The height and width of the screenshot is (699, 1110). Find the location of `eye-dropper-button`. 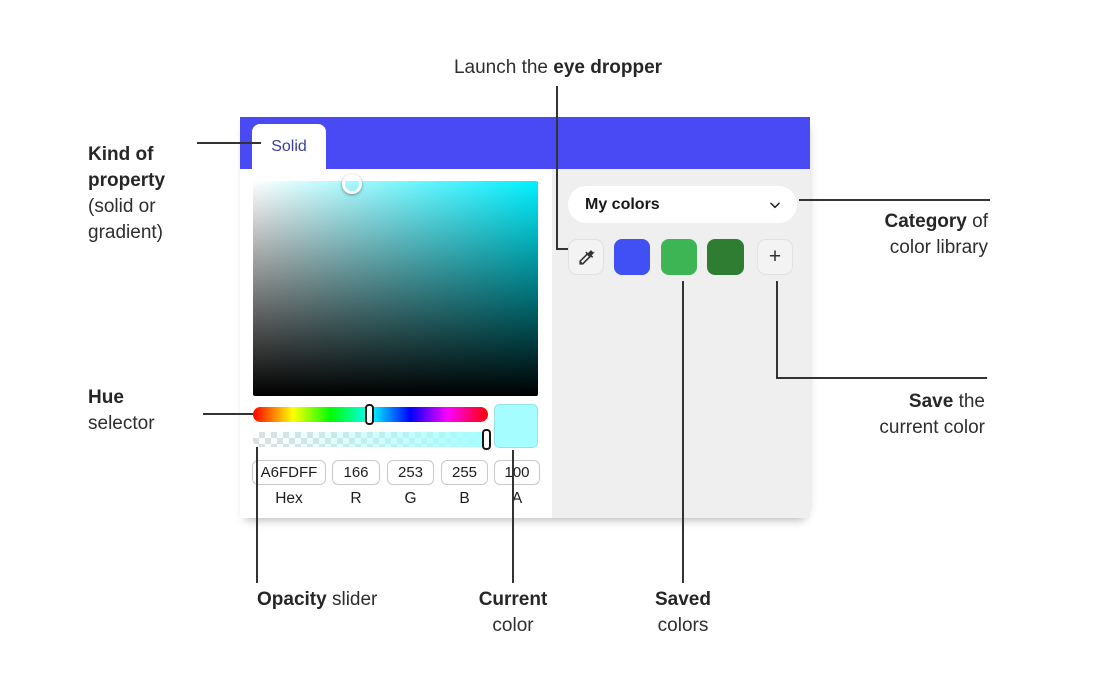

eye-dropper-button is located at coordinates (586, 257).